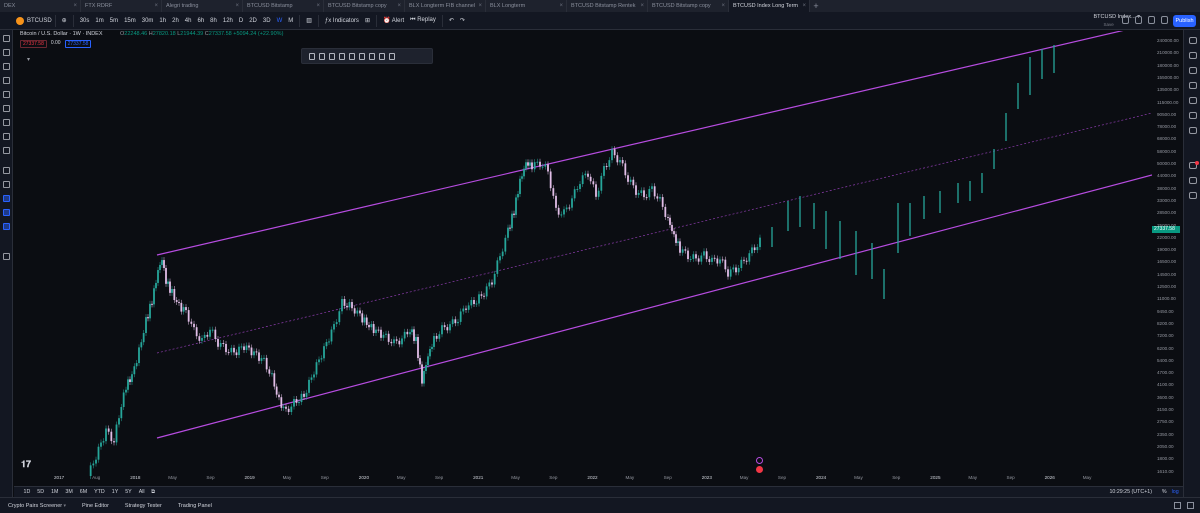 This screenshot has width=1200, height=513. I want to click on indicators-button: ƒx Indicators, so click(341, 20).